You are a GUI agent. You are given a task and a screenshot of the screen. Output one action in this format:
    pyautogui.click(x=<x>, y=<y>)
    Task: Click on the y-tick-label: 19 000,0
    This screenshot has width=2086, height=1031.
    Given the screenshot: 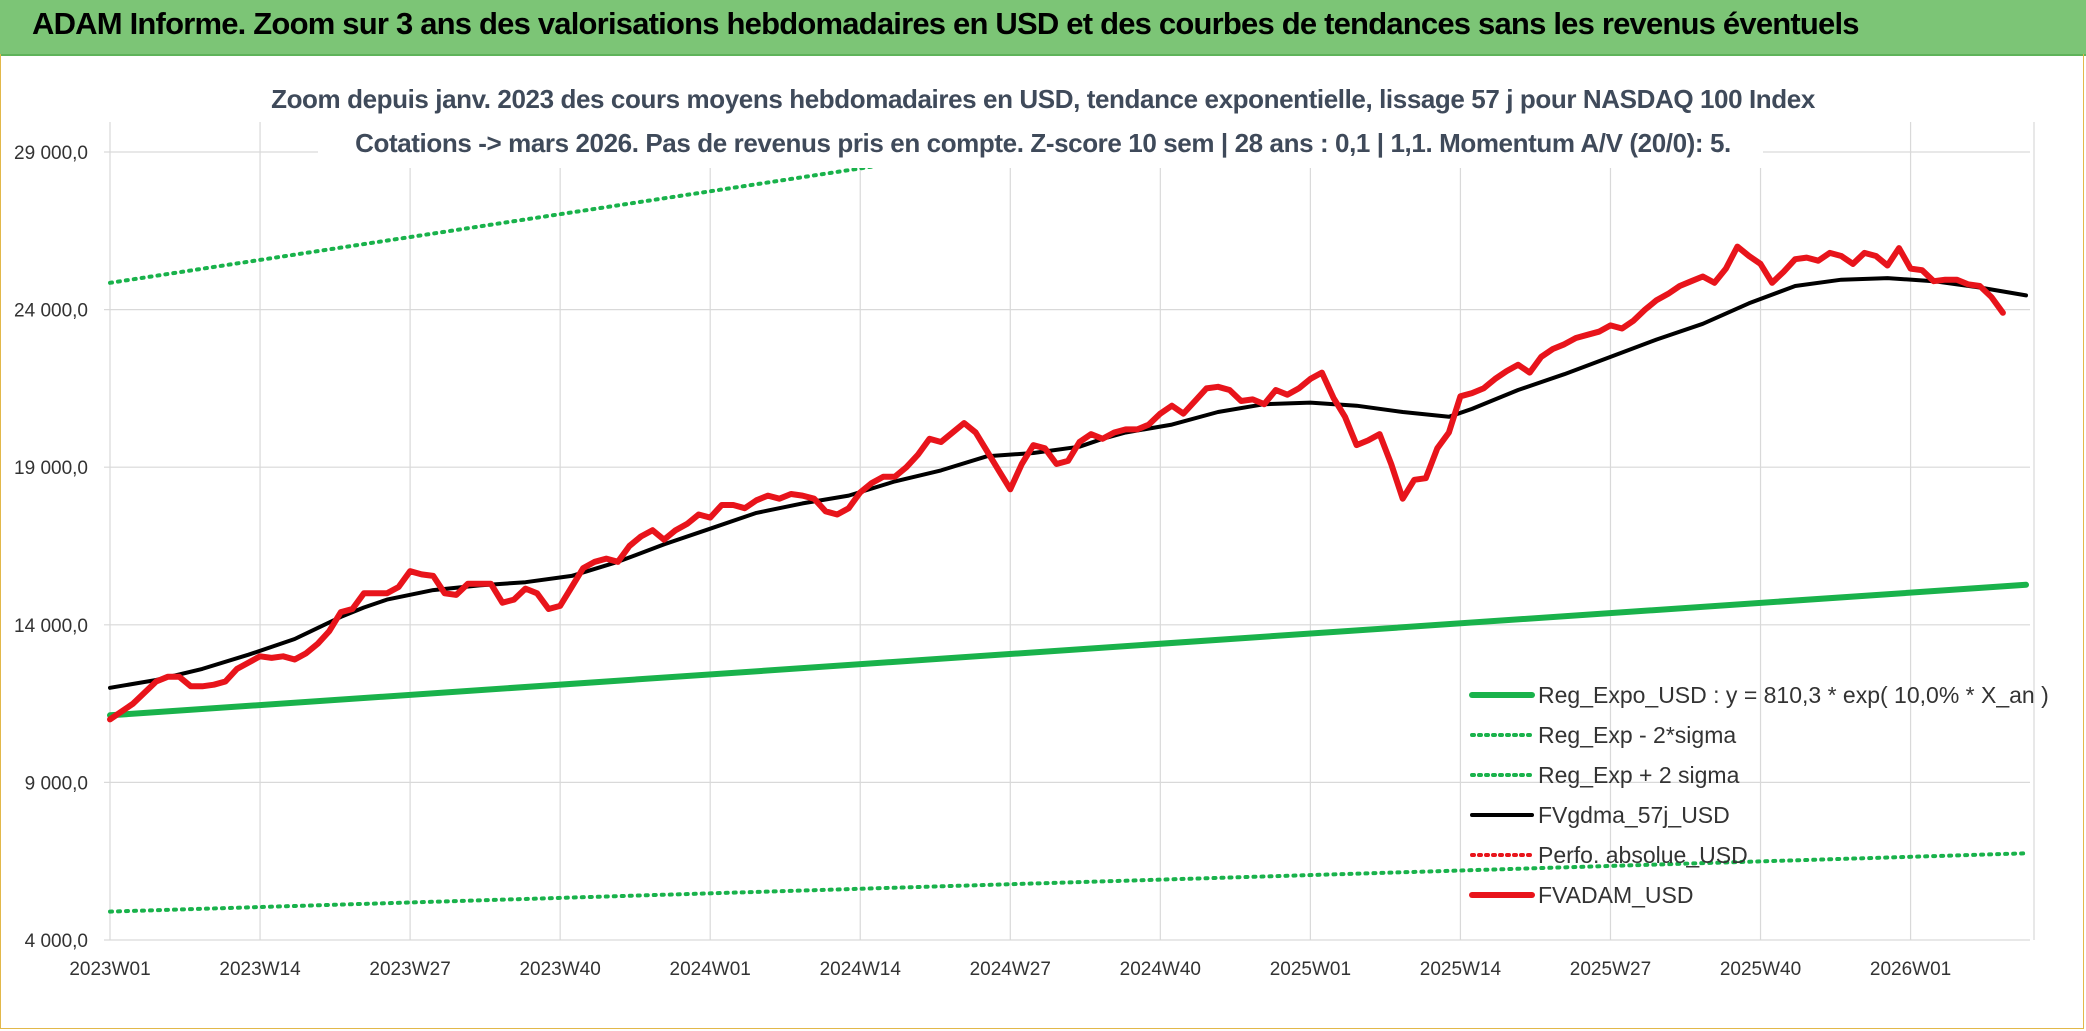 What is the action you would take?
    pyautogui.click(x=51, y=468)
    